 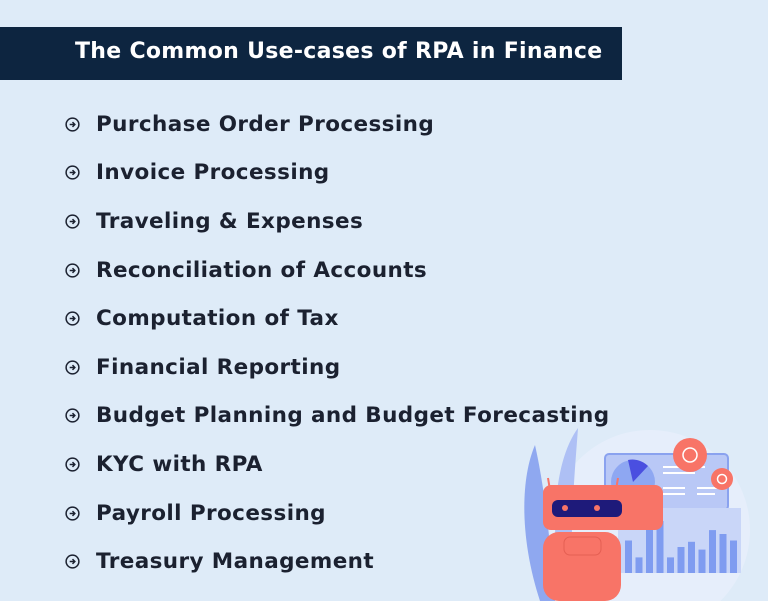 I want to click on list-item-label: Budget Planning and Budget Forecasting, so click(x=353, y=416).